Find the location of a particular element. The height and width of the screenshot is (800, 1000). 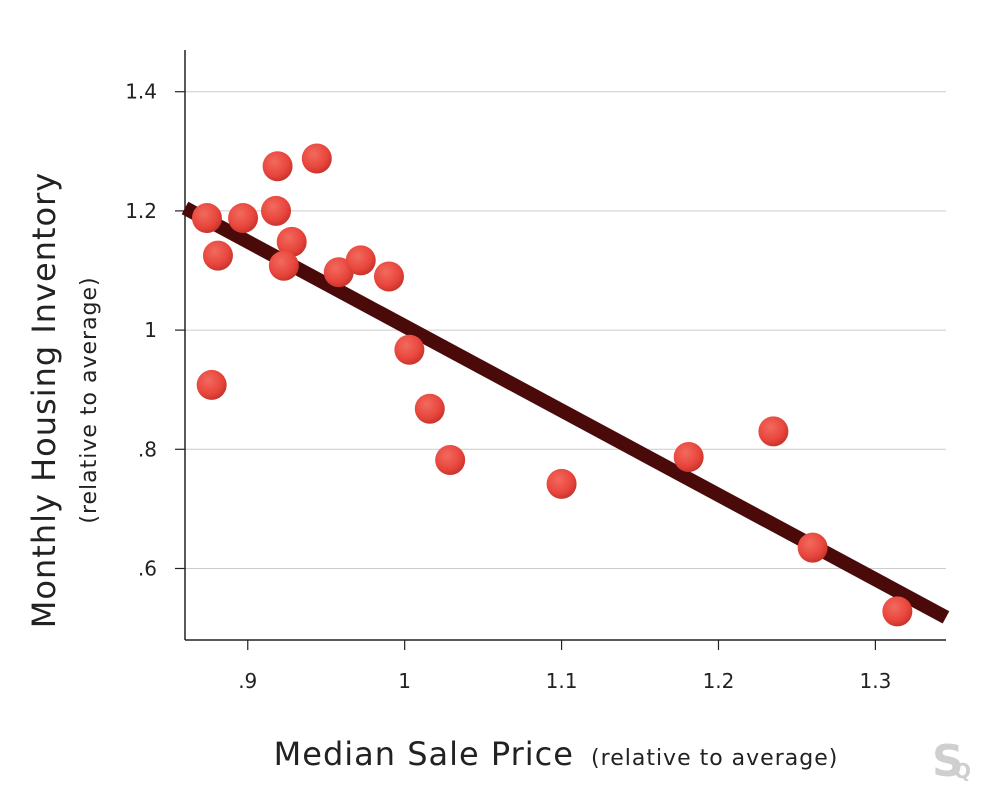

x-axis-title: Median Sale Price (relative to average) is located at coordinates (556, 754).